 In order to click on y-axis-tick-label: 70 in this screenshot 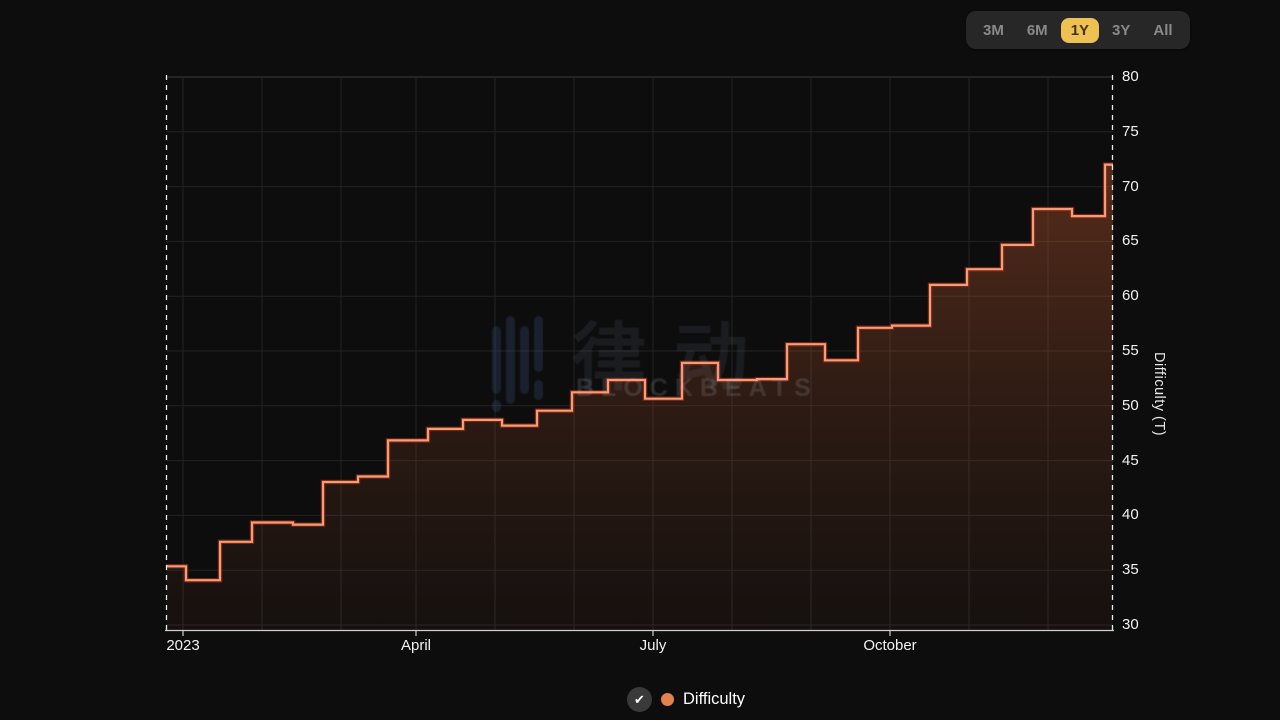, I will do `click(1130, 186)`.